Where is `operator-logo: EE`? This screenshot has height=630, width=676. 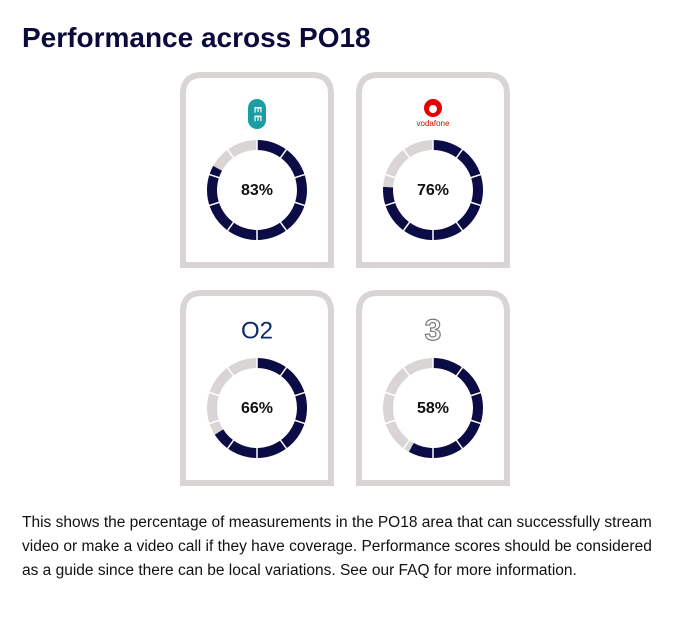
operator-logo: EE is located at coordinates (256, 114).